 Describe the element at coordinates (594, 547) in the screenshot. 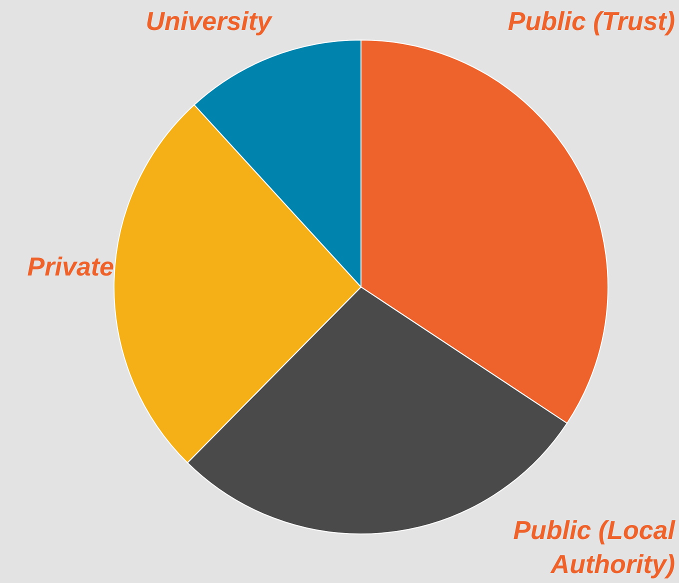

I see `slice-label: Public (Local Authority)` at that location.